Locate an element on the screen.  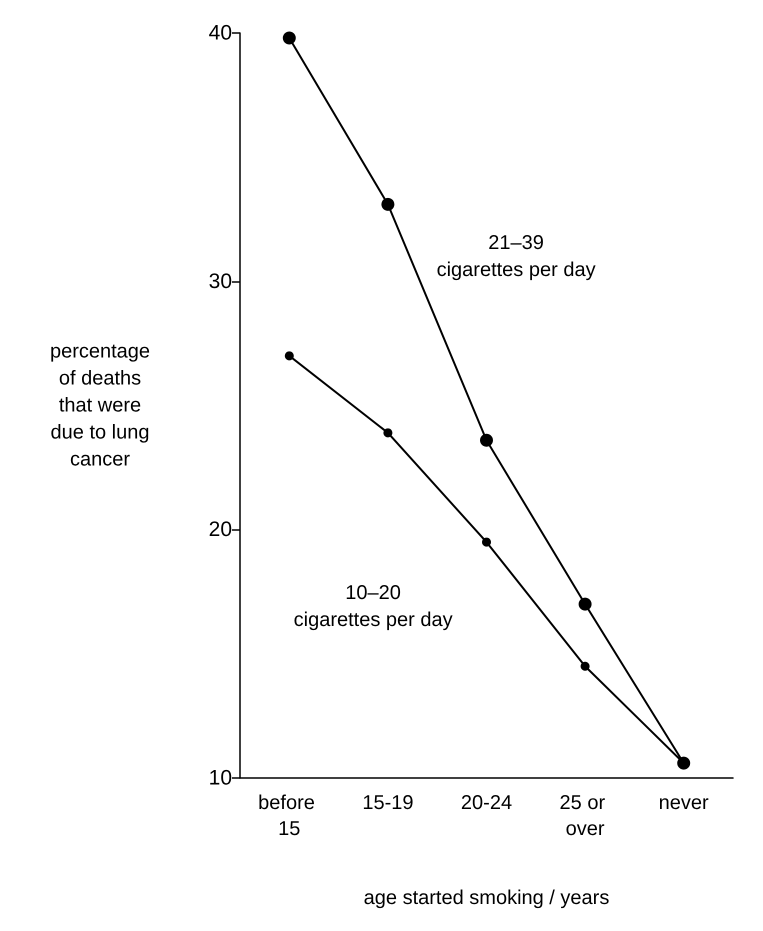
x-tick-label: before 15 is located at coordinates (289, 816).